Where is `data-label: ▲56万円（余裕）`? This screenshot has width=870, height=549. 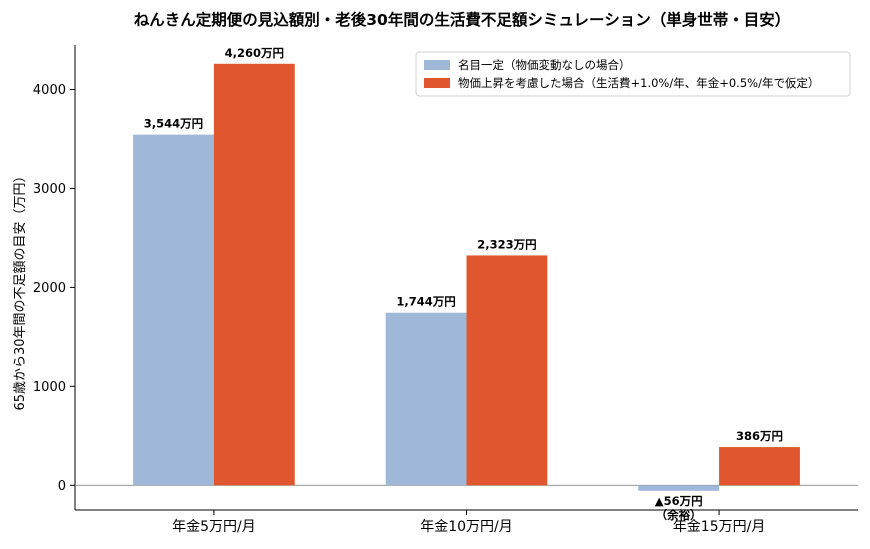
data-label: ▲56万円（余裕） is located at coordinates (679, 508).